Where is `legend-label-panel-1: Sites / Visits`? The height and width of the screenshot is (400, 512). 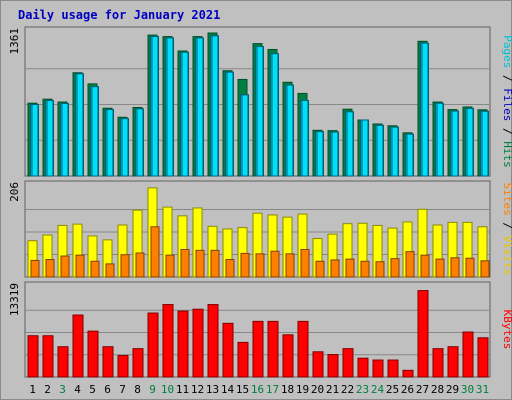 legend-label-panel-1: Sites / Visits is located at coordinates (506, 229).